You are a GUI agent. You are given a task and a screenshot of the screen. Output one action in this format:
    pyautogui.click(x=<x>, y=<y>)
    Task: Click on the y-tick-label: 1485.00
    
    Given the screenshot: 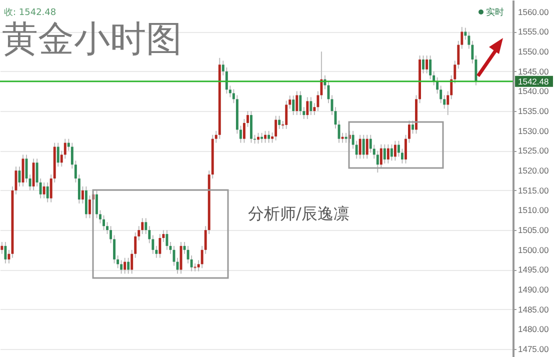 What is the action you would take?
    pyautogui.click(x=533, y=309)
    